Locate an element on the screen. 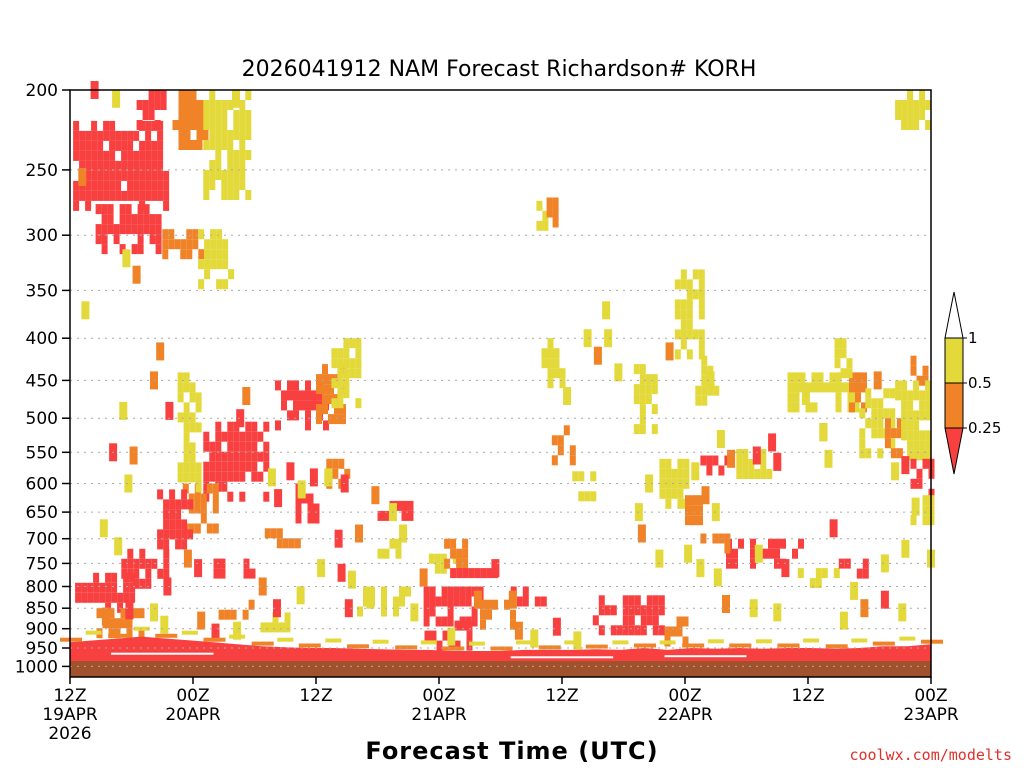 The width and height of the screenshot is (1024, 768). x-tick-label: 12Z is located at coordinates (561, 696).